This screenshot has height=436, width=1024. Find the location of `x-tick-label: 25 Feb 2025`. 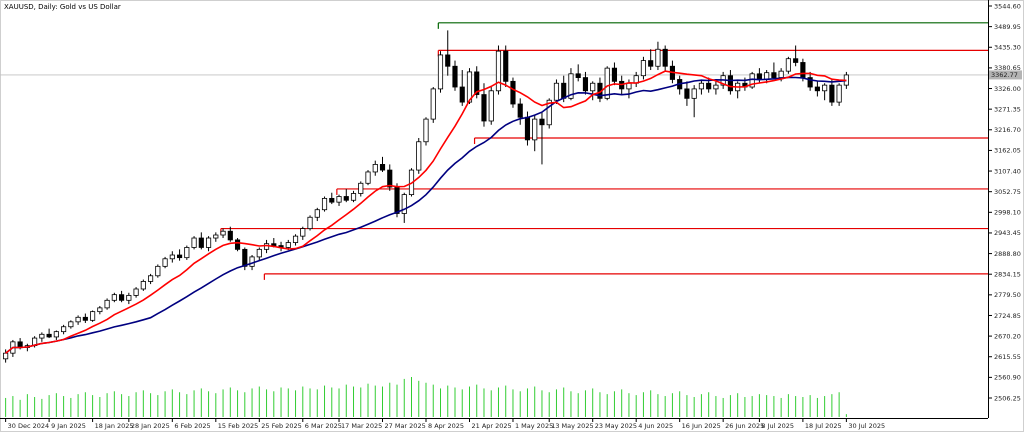

x-tick-label: 25 Feb 2025 is located at coordinates (281, 426).